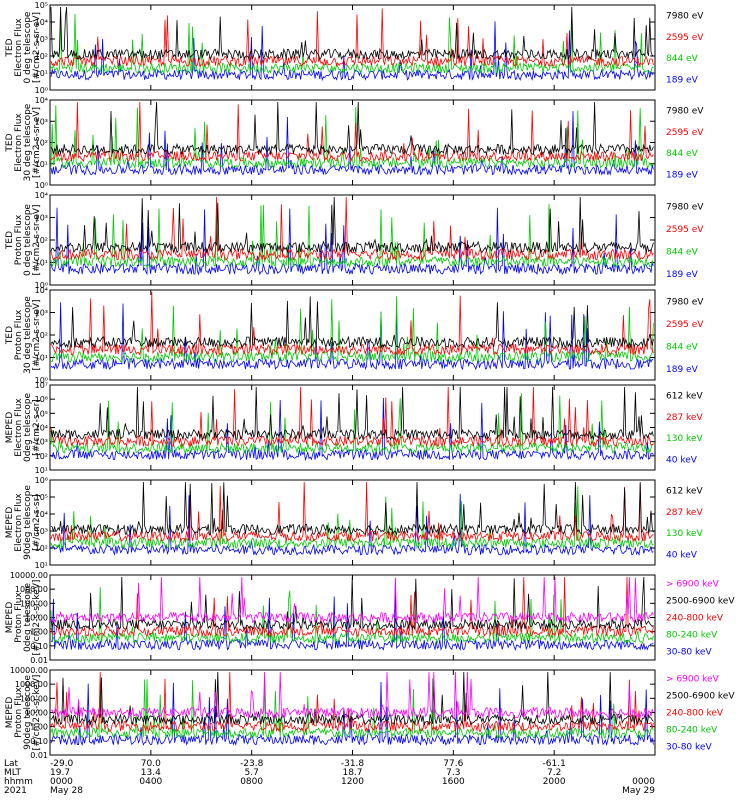 Image resolution: width=750 pixels, height=800 pixels. What do you see at coordinates (453, 764) in the screenshot?
I see `x-tick-lat: 77.6` at bounding box center [453, 764].